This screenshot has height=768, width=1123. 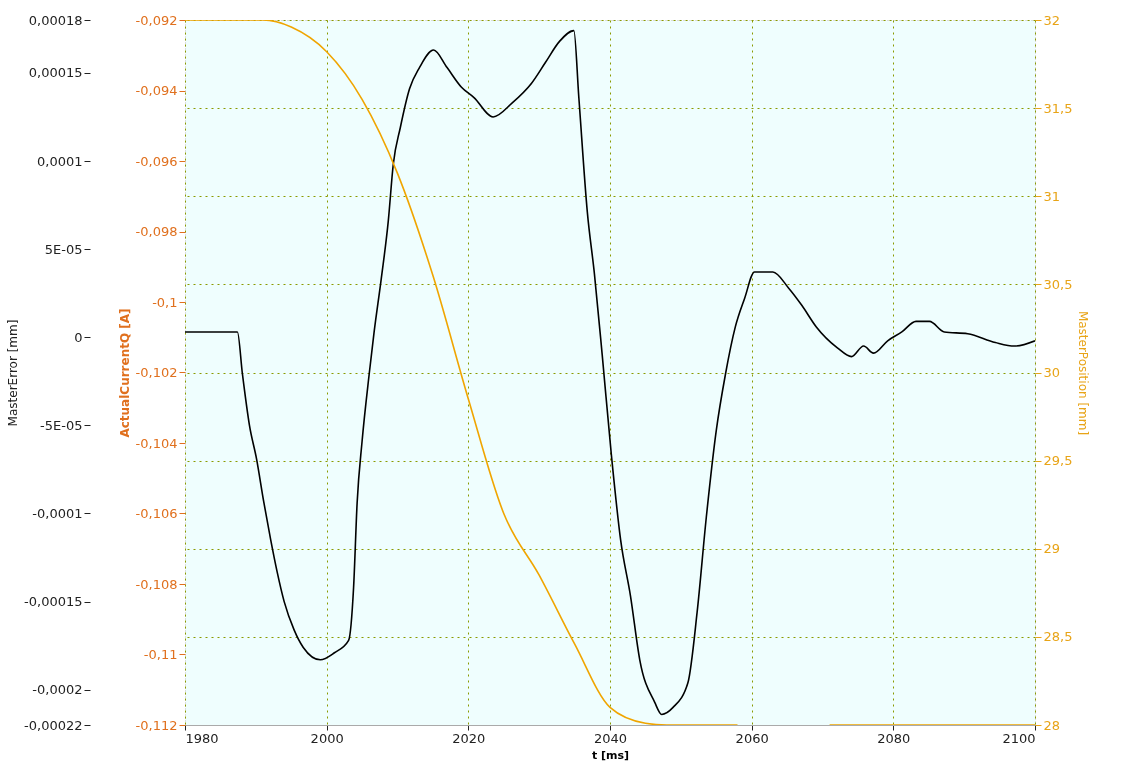 What do you see at coordinates (1052, 20) in the screenshot?
I see `y2-tick-label: 32` at bounding box center [1052, 20].